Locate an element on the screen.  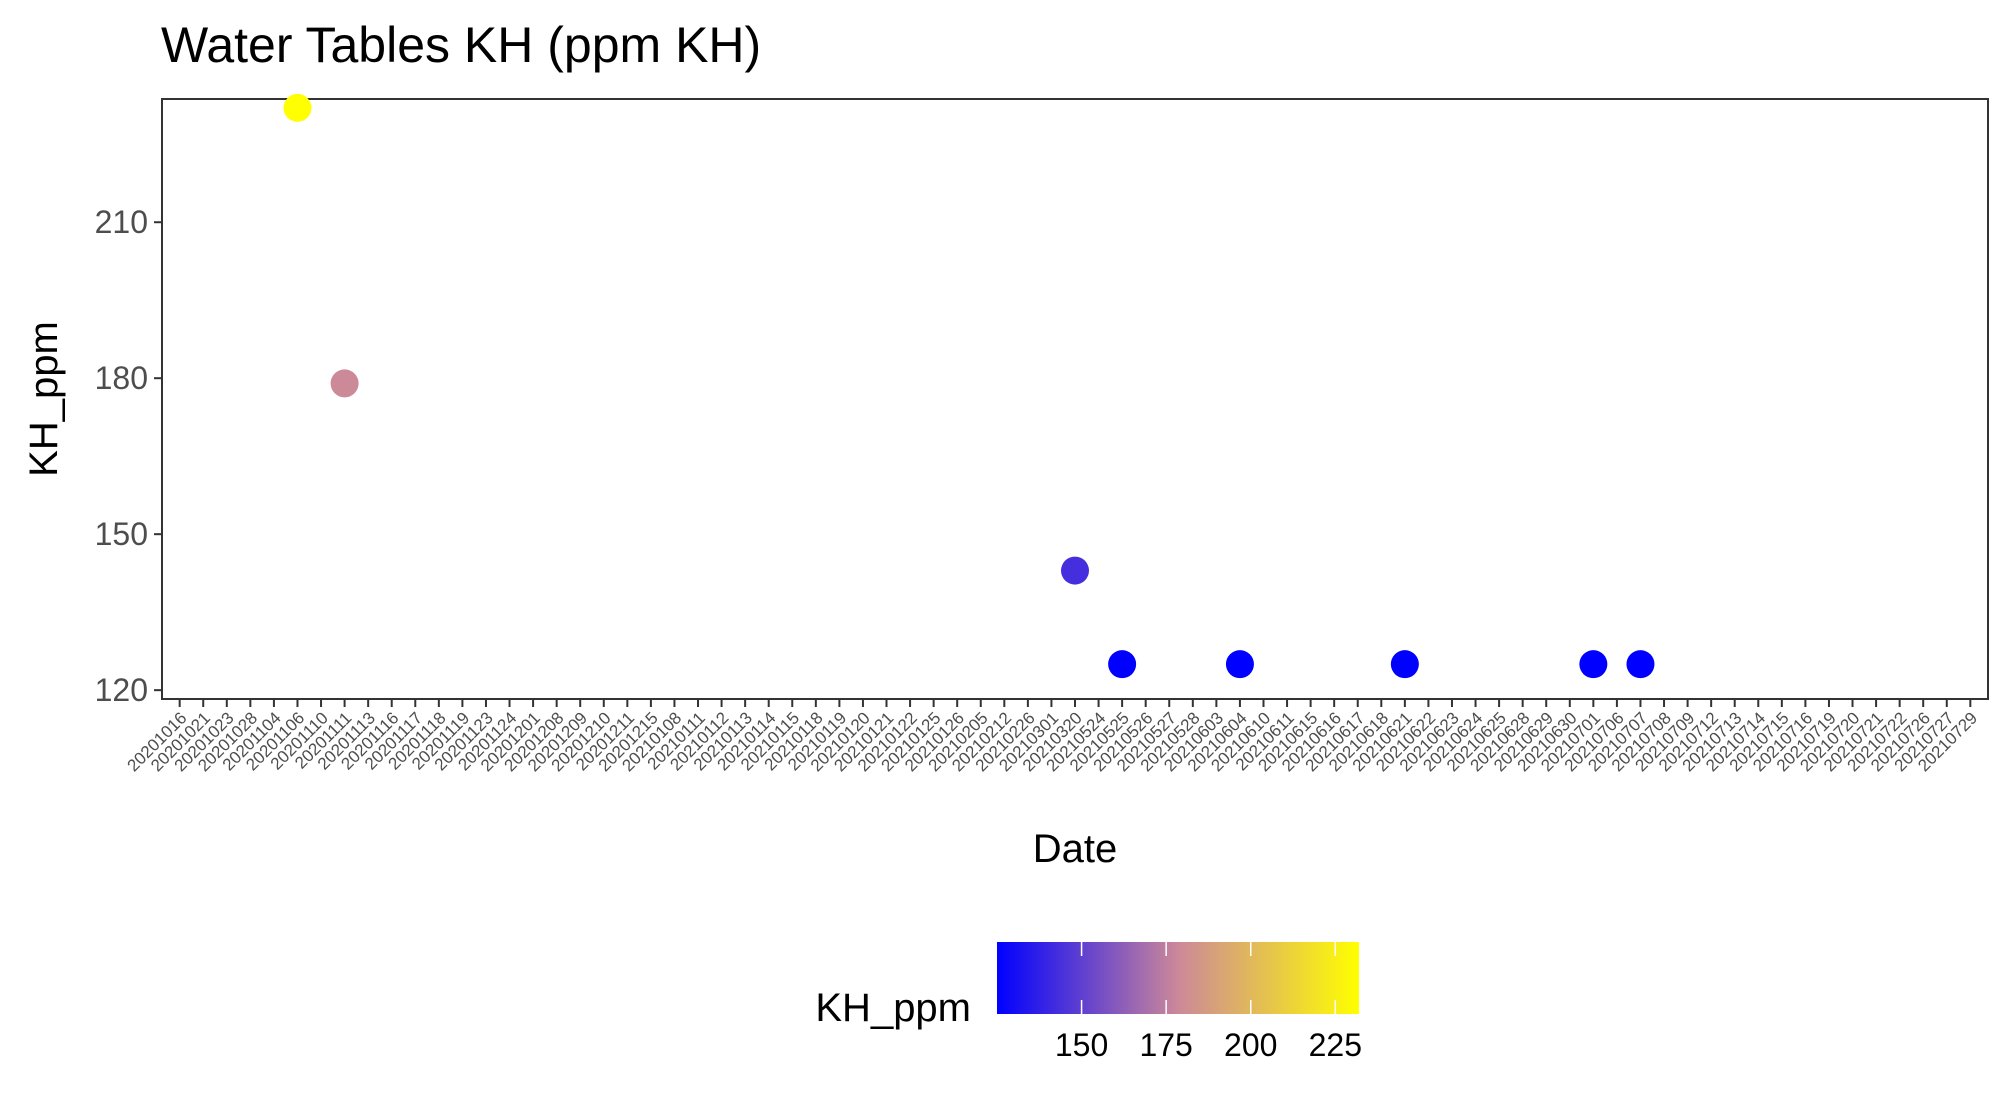
chart-title: Water Tables KH (ppm KH) is located at coordinates (461, 45).